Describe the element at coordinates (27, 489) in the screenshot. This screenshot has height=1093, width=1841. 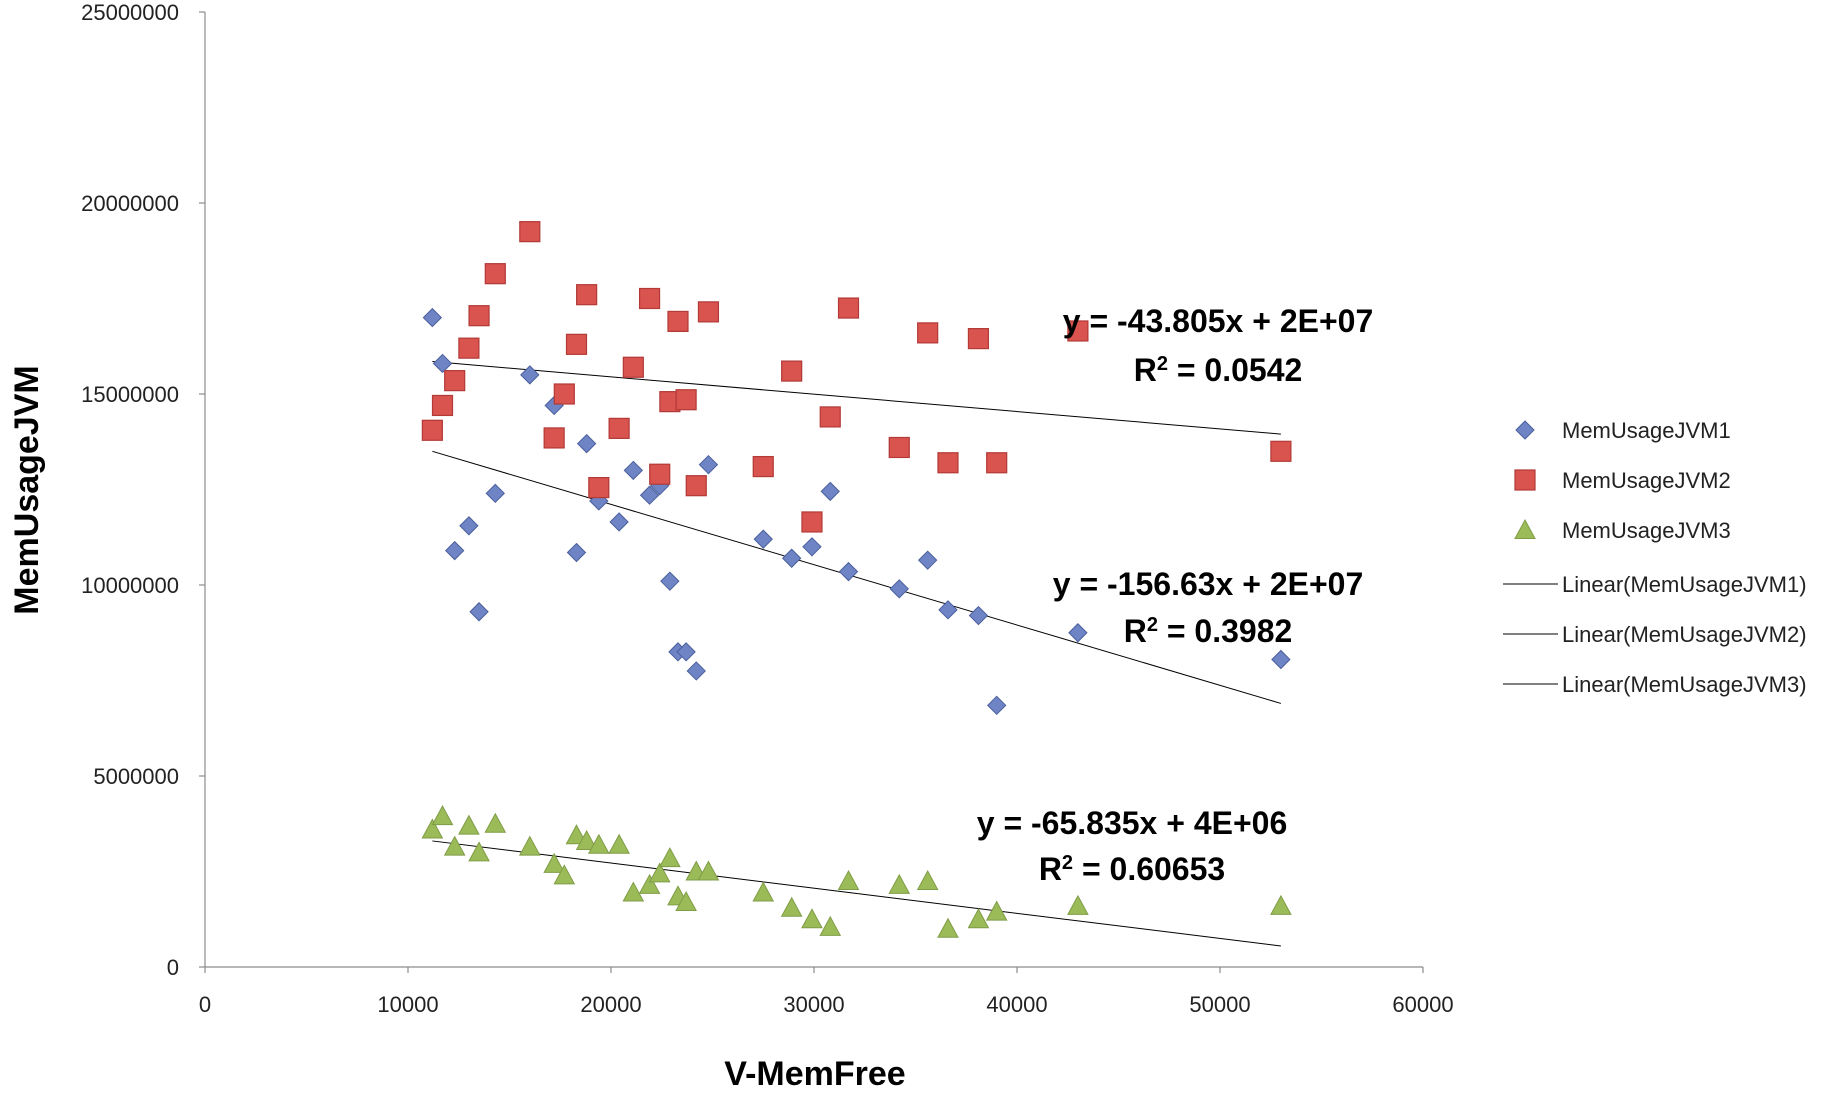
I see `y-axis-title: MemUsageJVM` at that location.